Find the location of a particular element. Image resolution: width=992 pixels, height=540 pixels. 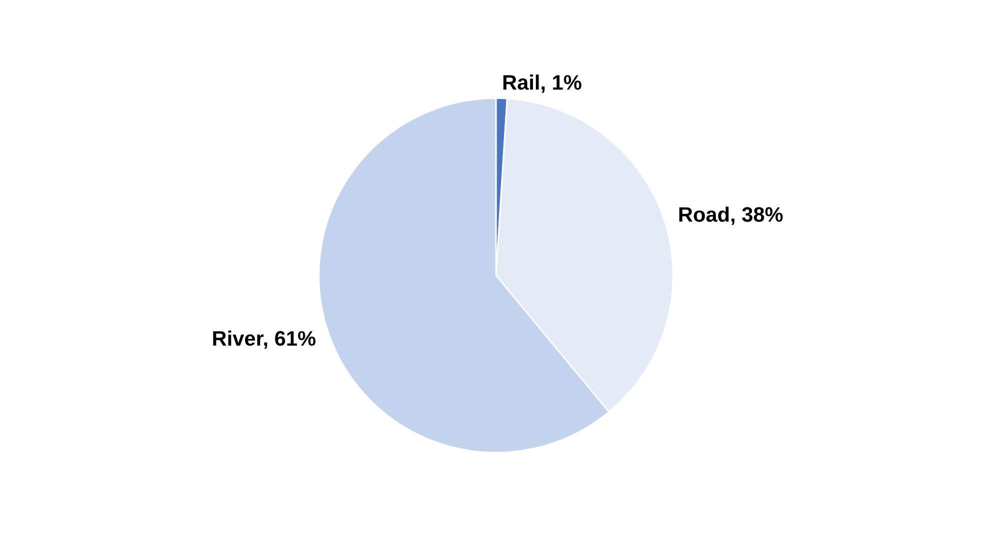

slice-label: Rail, 1% is located at coordinates (542, 83).